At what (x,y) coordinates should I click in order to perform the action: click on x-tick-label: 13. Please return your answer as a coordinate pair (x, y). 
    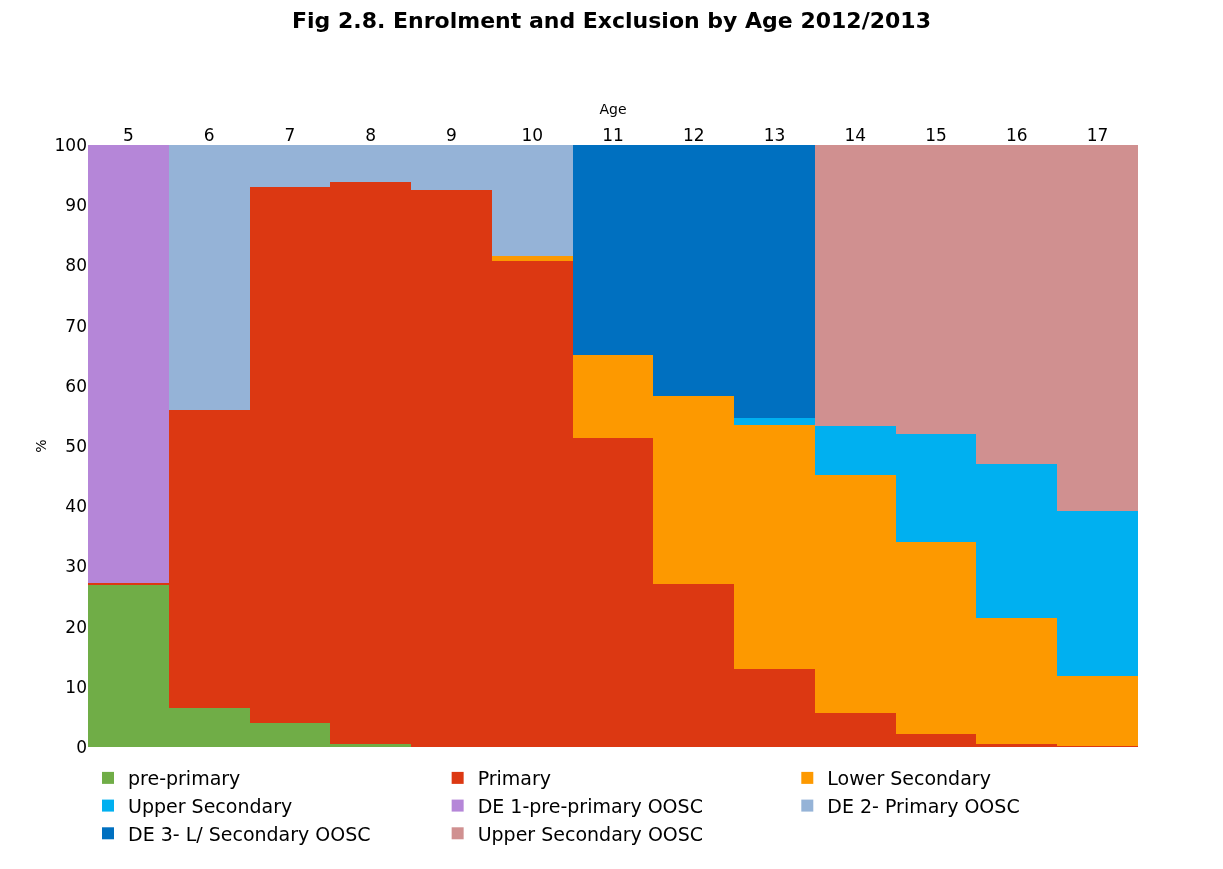
    Looking at the image, I should click on (774, 134).